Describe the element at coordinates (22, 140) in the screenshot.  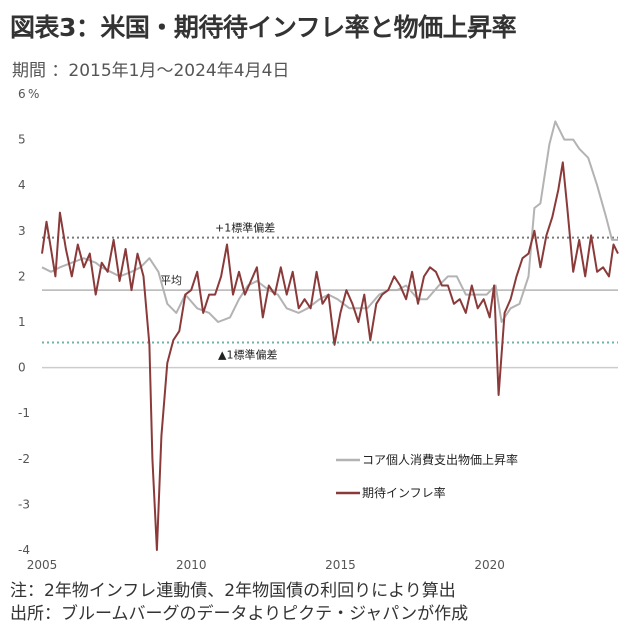
I see `y-tick-label: 5` at that location.